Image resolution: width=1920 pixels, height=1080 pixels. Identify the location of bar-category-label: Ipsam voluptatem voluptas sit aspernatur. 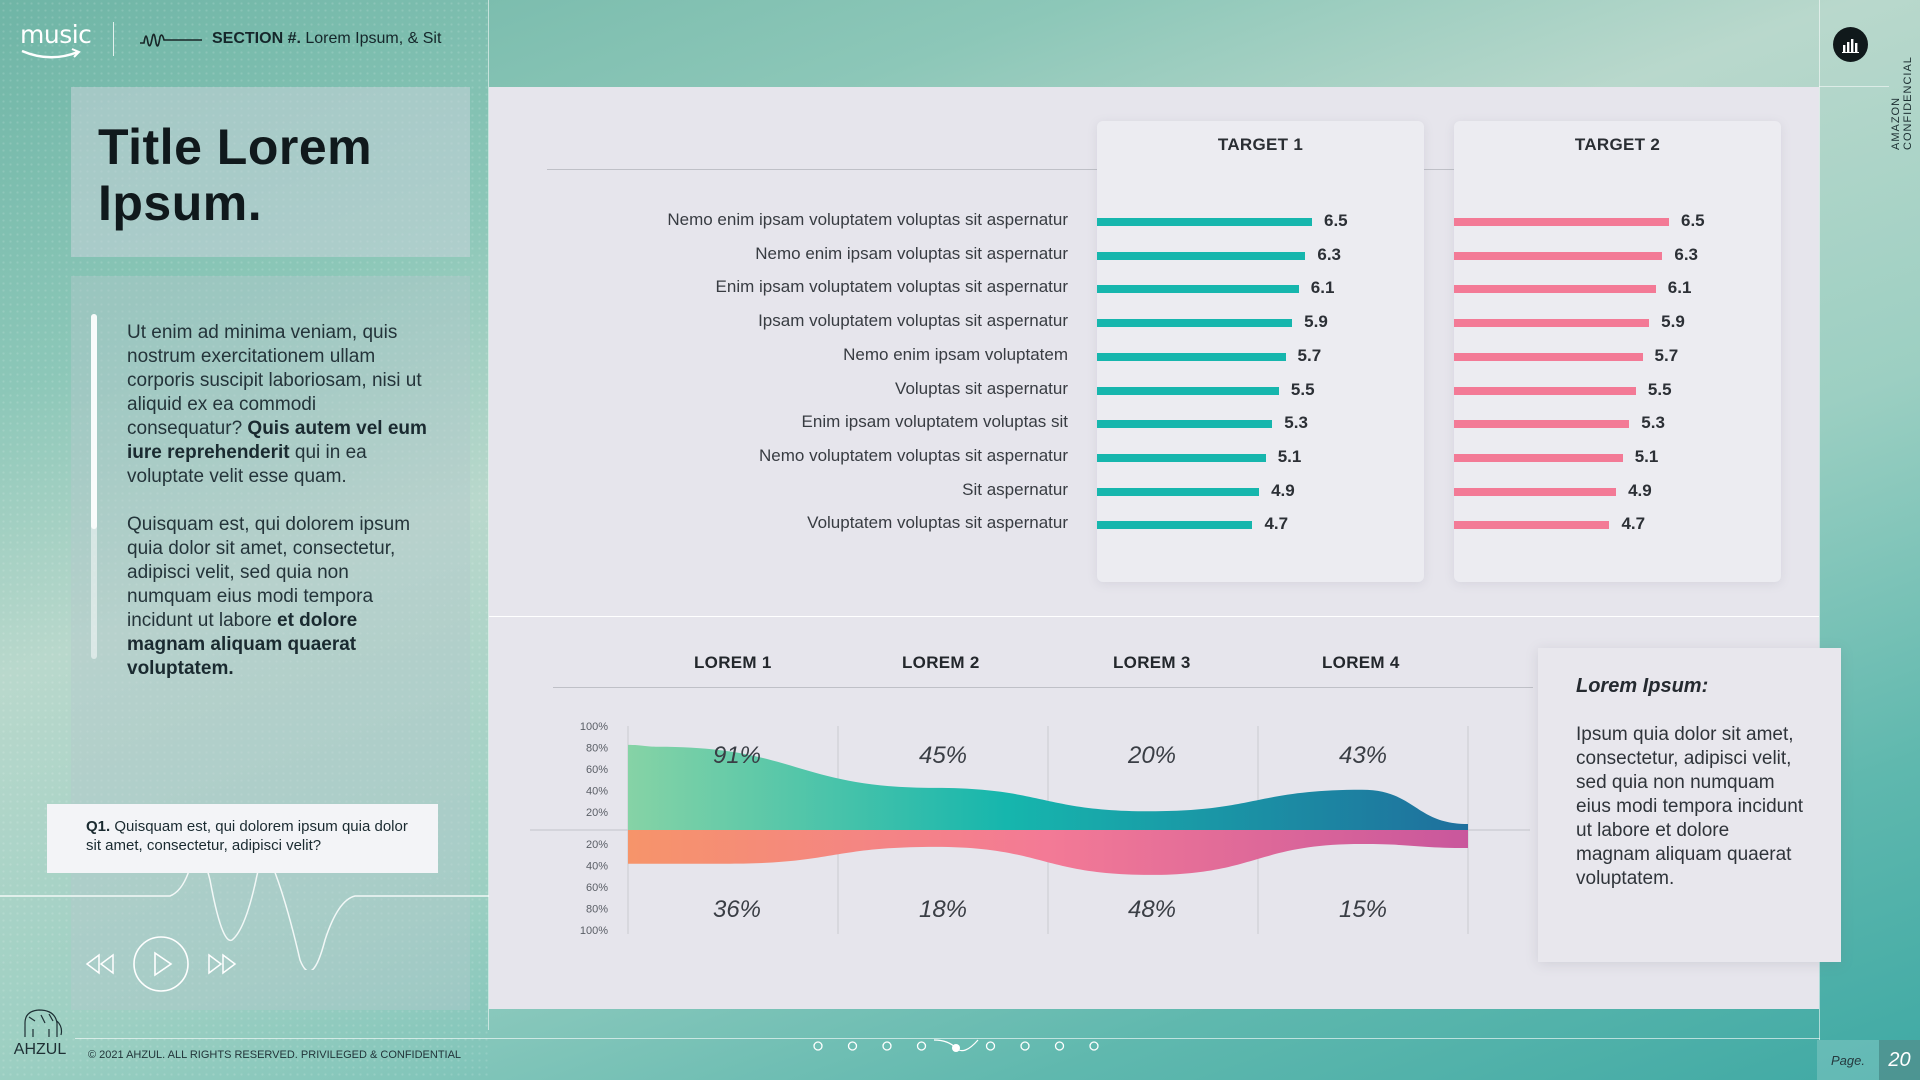
(913, 321).